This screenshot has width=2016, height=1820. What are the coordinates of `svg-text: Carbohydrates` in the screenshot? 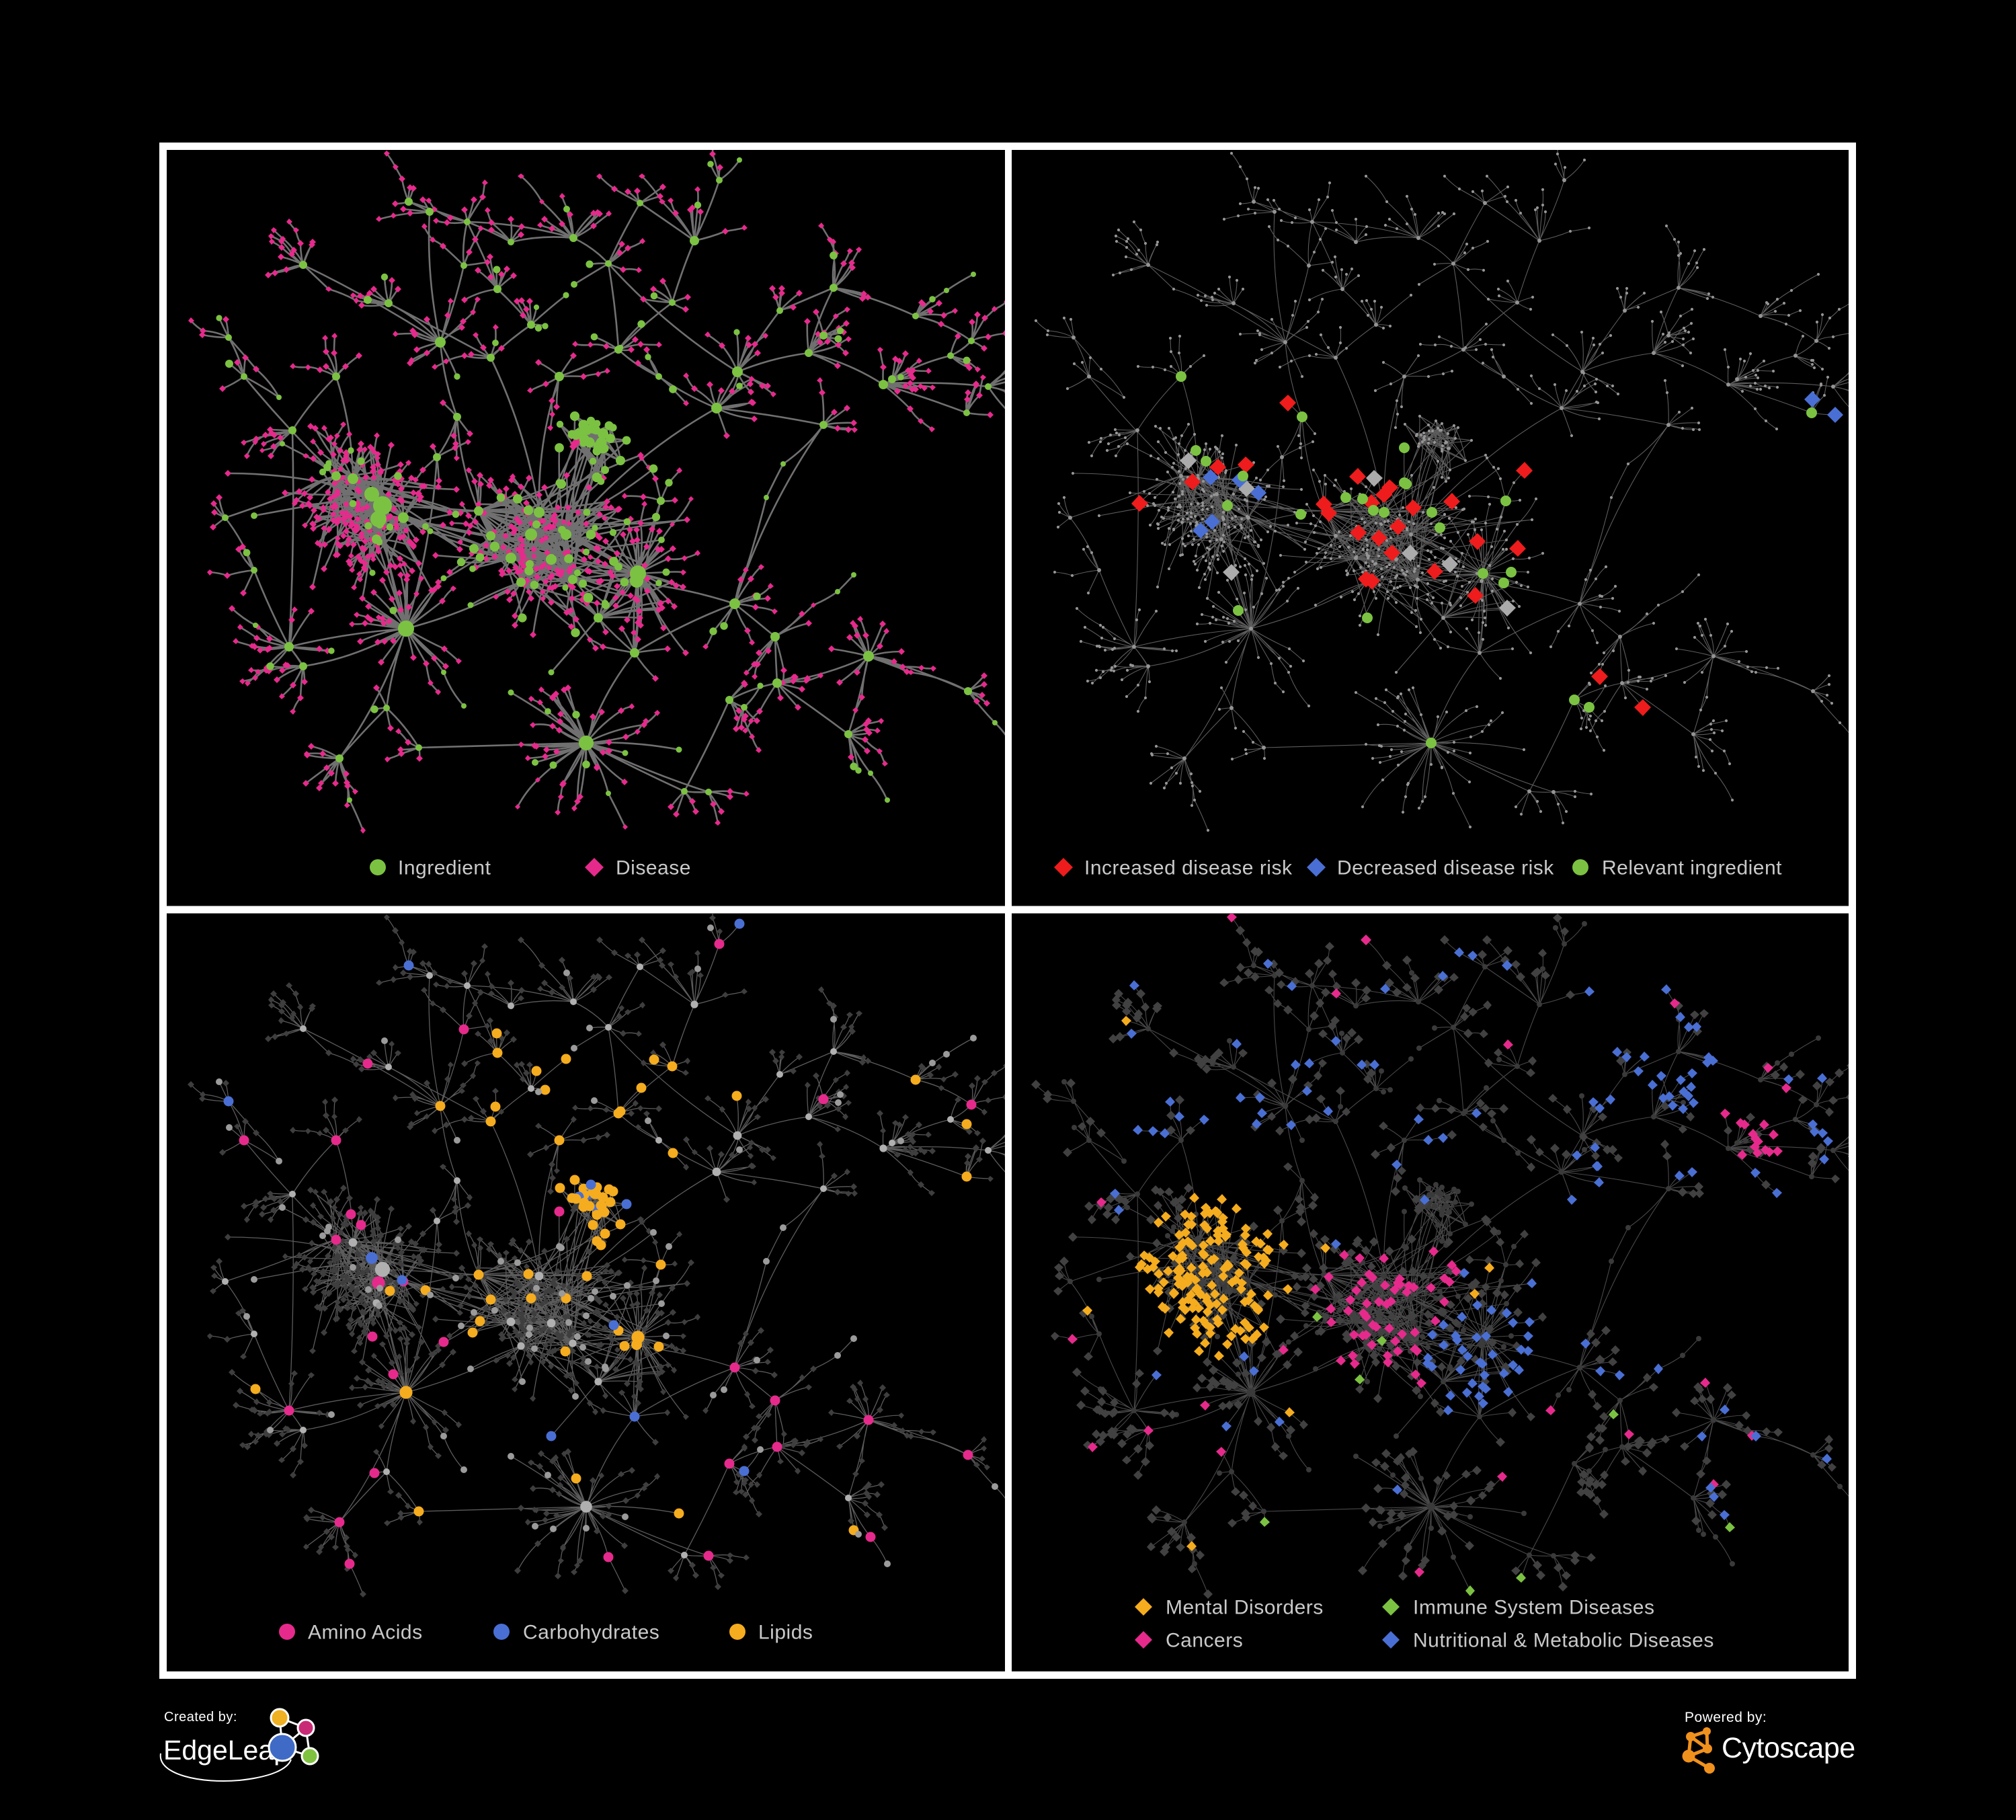 It's located at (591, 1633).